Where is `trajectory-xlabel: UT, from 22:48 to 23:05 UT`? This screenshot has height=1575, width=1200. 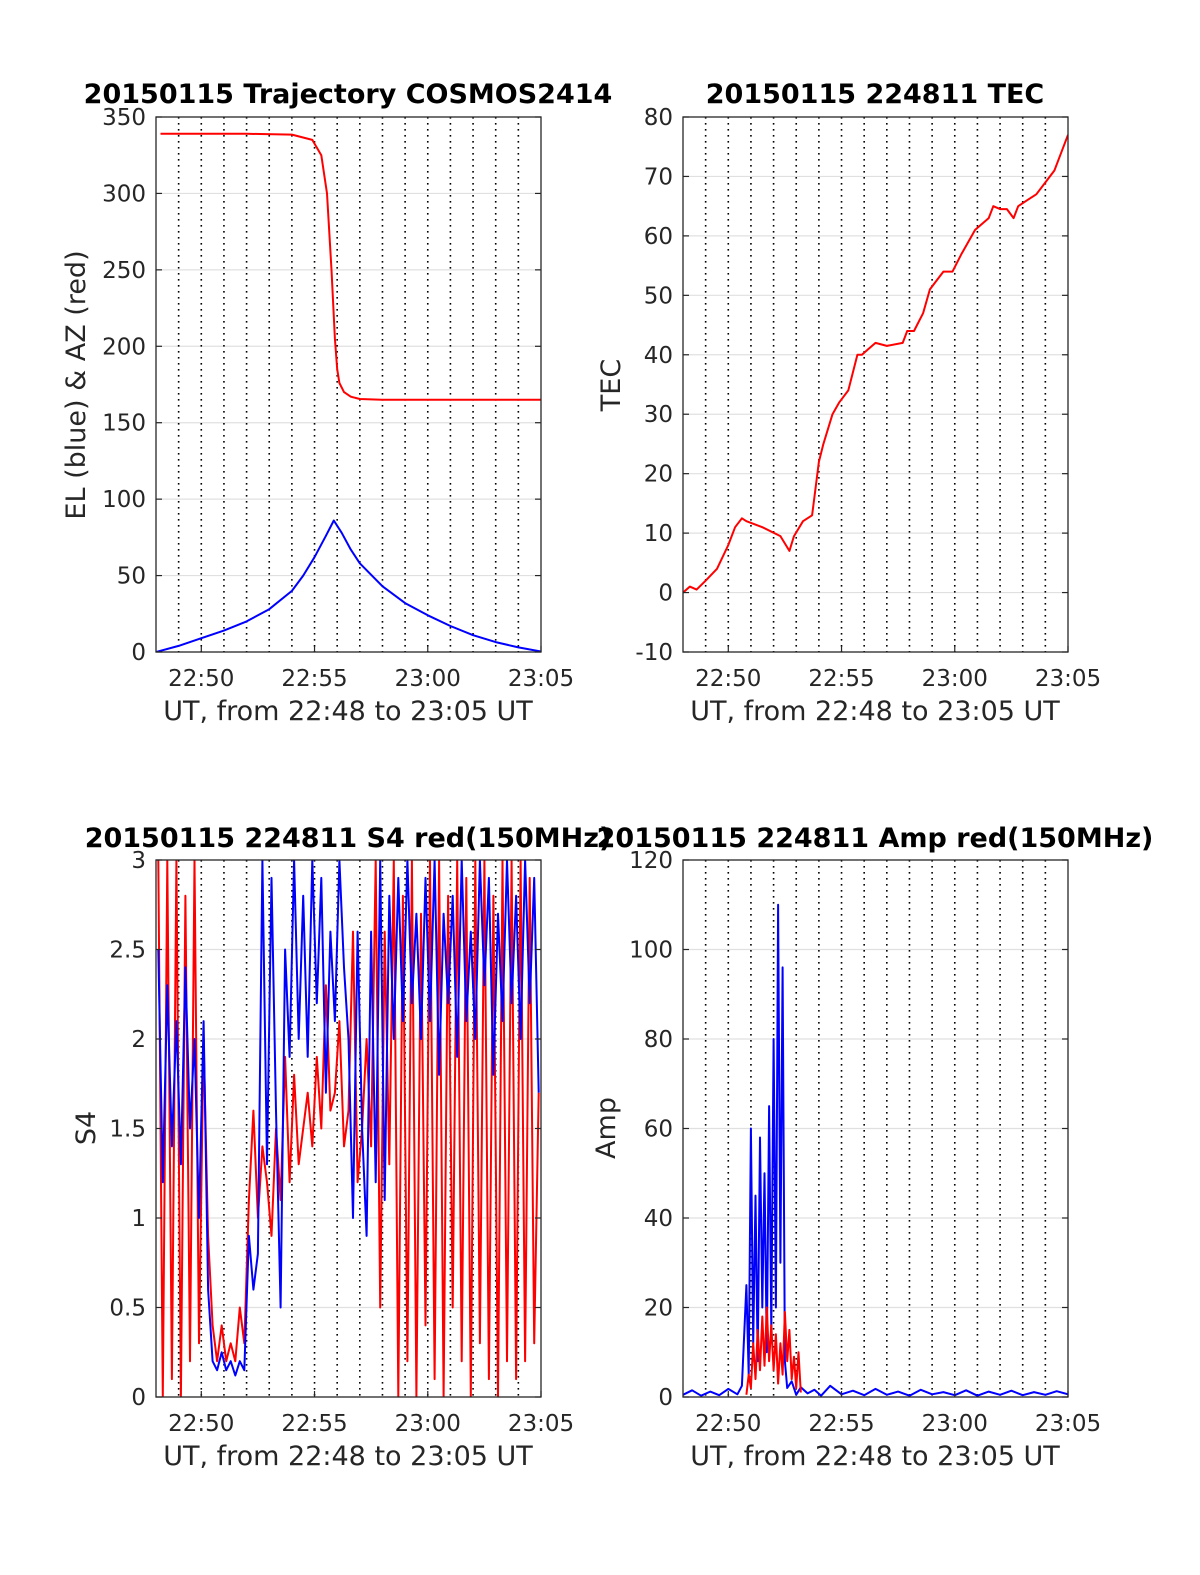 trajectory-xlabel: UT, from 22:48 to 23:05 UT is located at coordinates (348, 711).